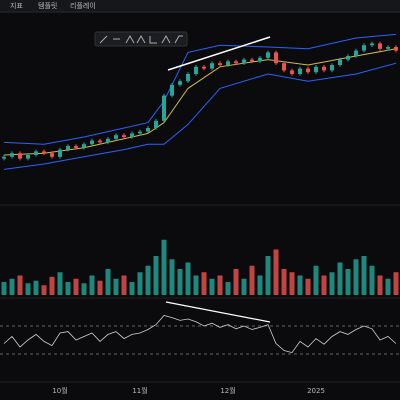 The width and height of the screenshot is (400, 400). What do you see at coordinates (83, 5) in the screenshot?
I see `toolbar-item: 리플레이` at bounding box center [83, 5].